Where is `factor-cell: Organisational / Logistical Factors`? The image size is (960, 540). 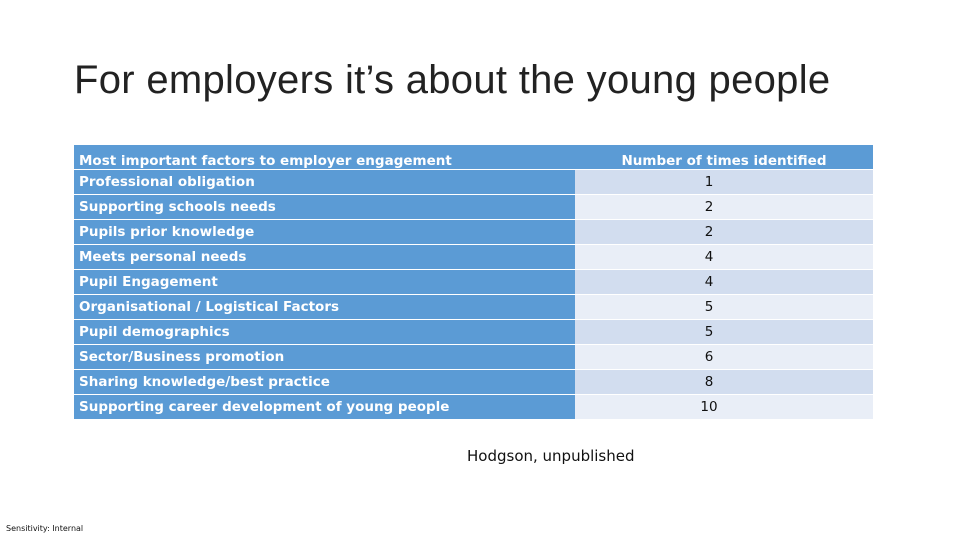
factor-cell: Organisational / Logistical Factors is located at coordinates (324, 307).